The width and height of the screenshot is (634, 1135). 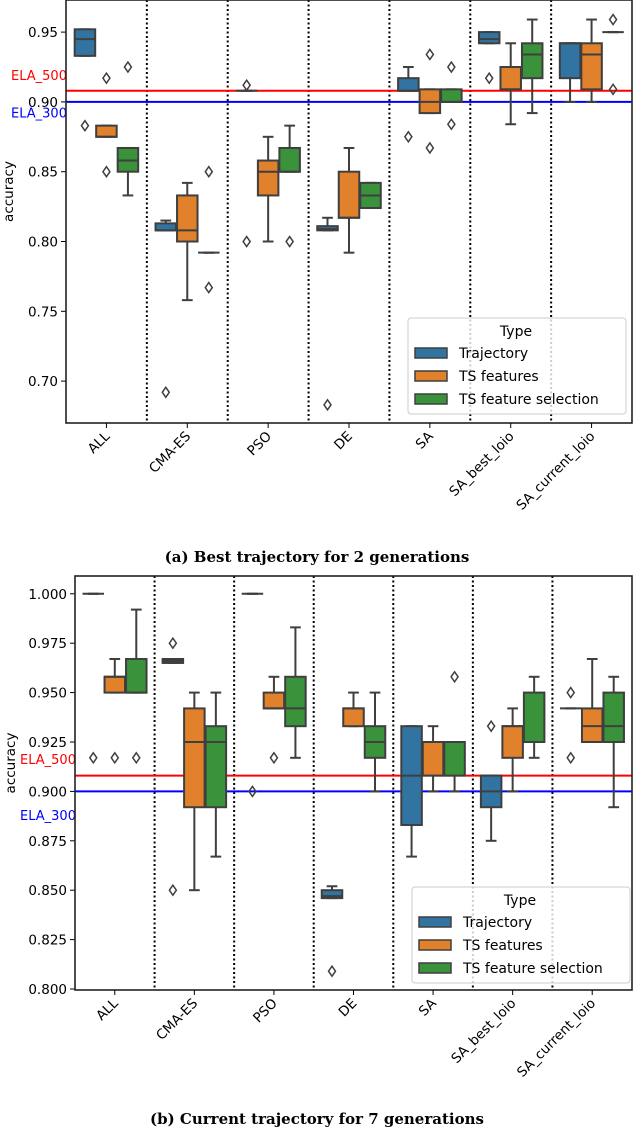 I want to click on y-tick-label: 0.90, so click(x=43, y=103).